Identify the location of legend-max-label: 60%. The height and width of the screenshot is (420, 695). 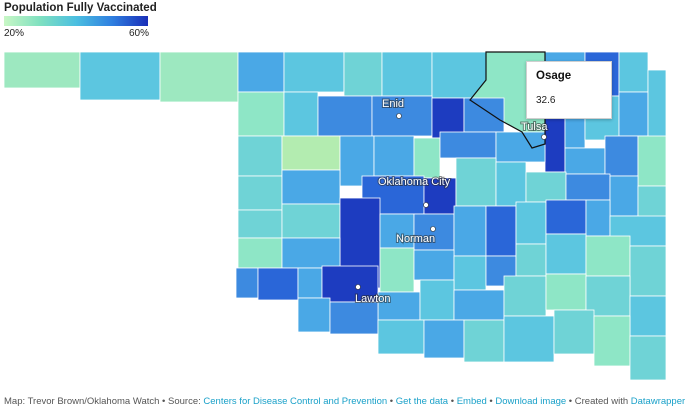
(139, 33).